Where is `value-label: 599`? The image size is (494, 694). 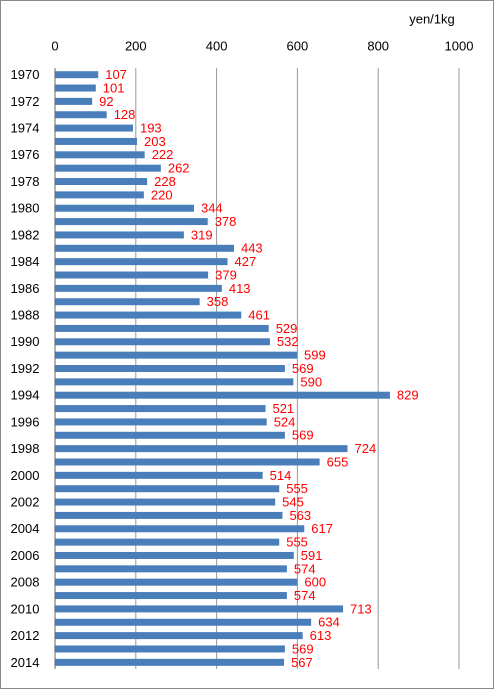 value-label: 599 is located at coordinates (315, 355).